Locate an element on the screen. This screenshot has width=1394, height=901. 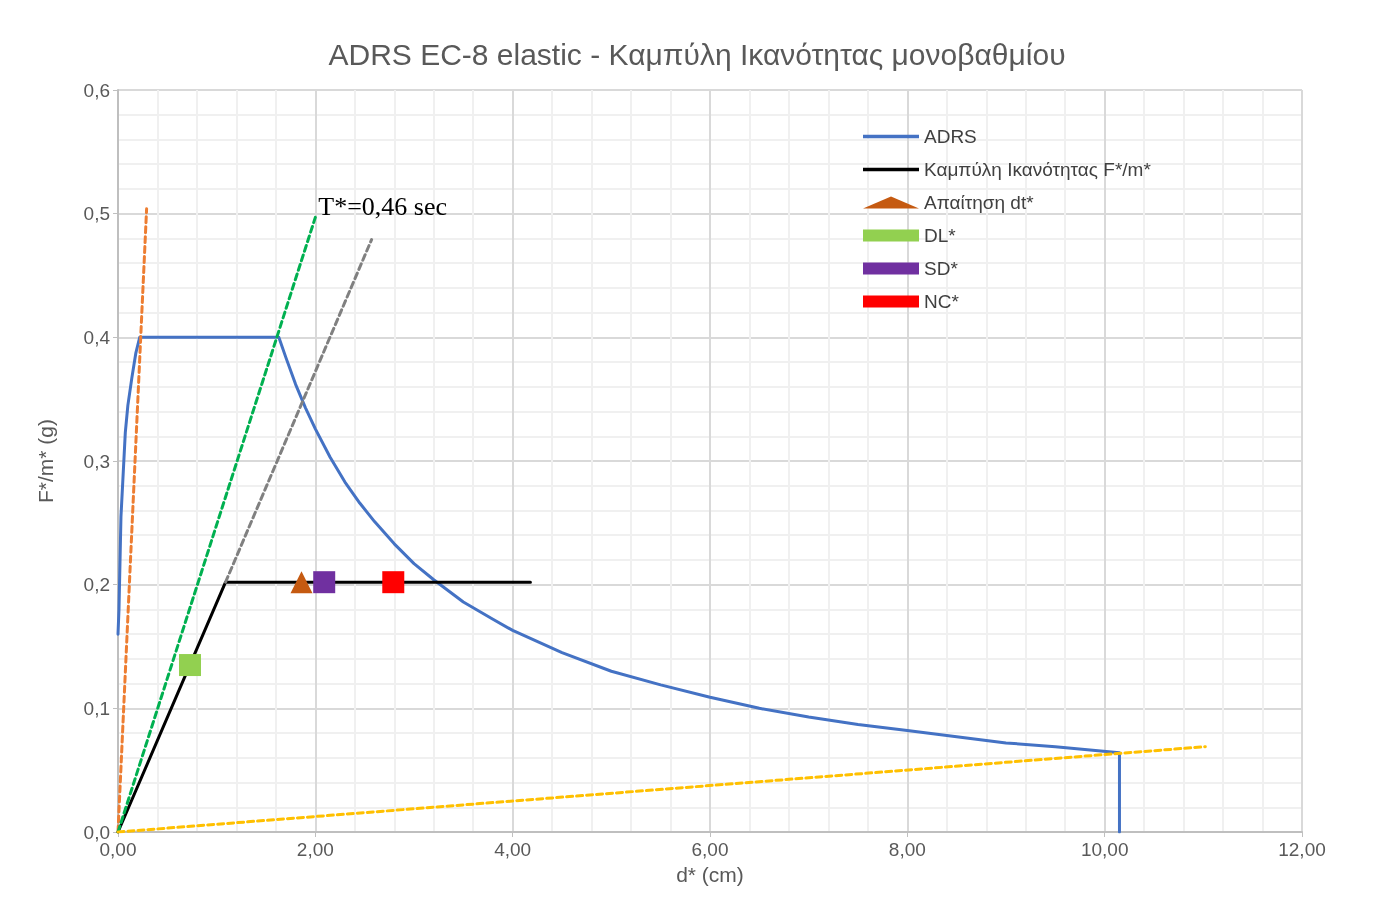
legend-label: NC* is located at coordinates (942, 301).